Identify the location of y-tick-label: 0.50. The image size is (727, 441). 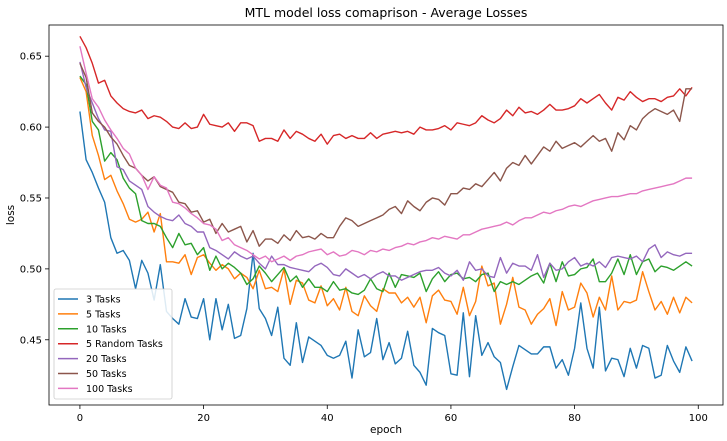
(31, 269).